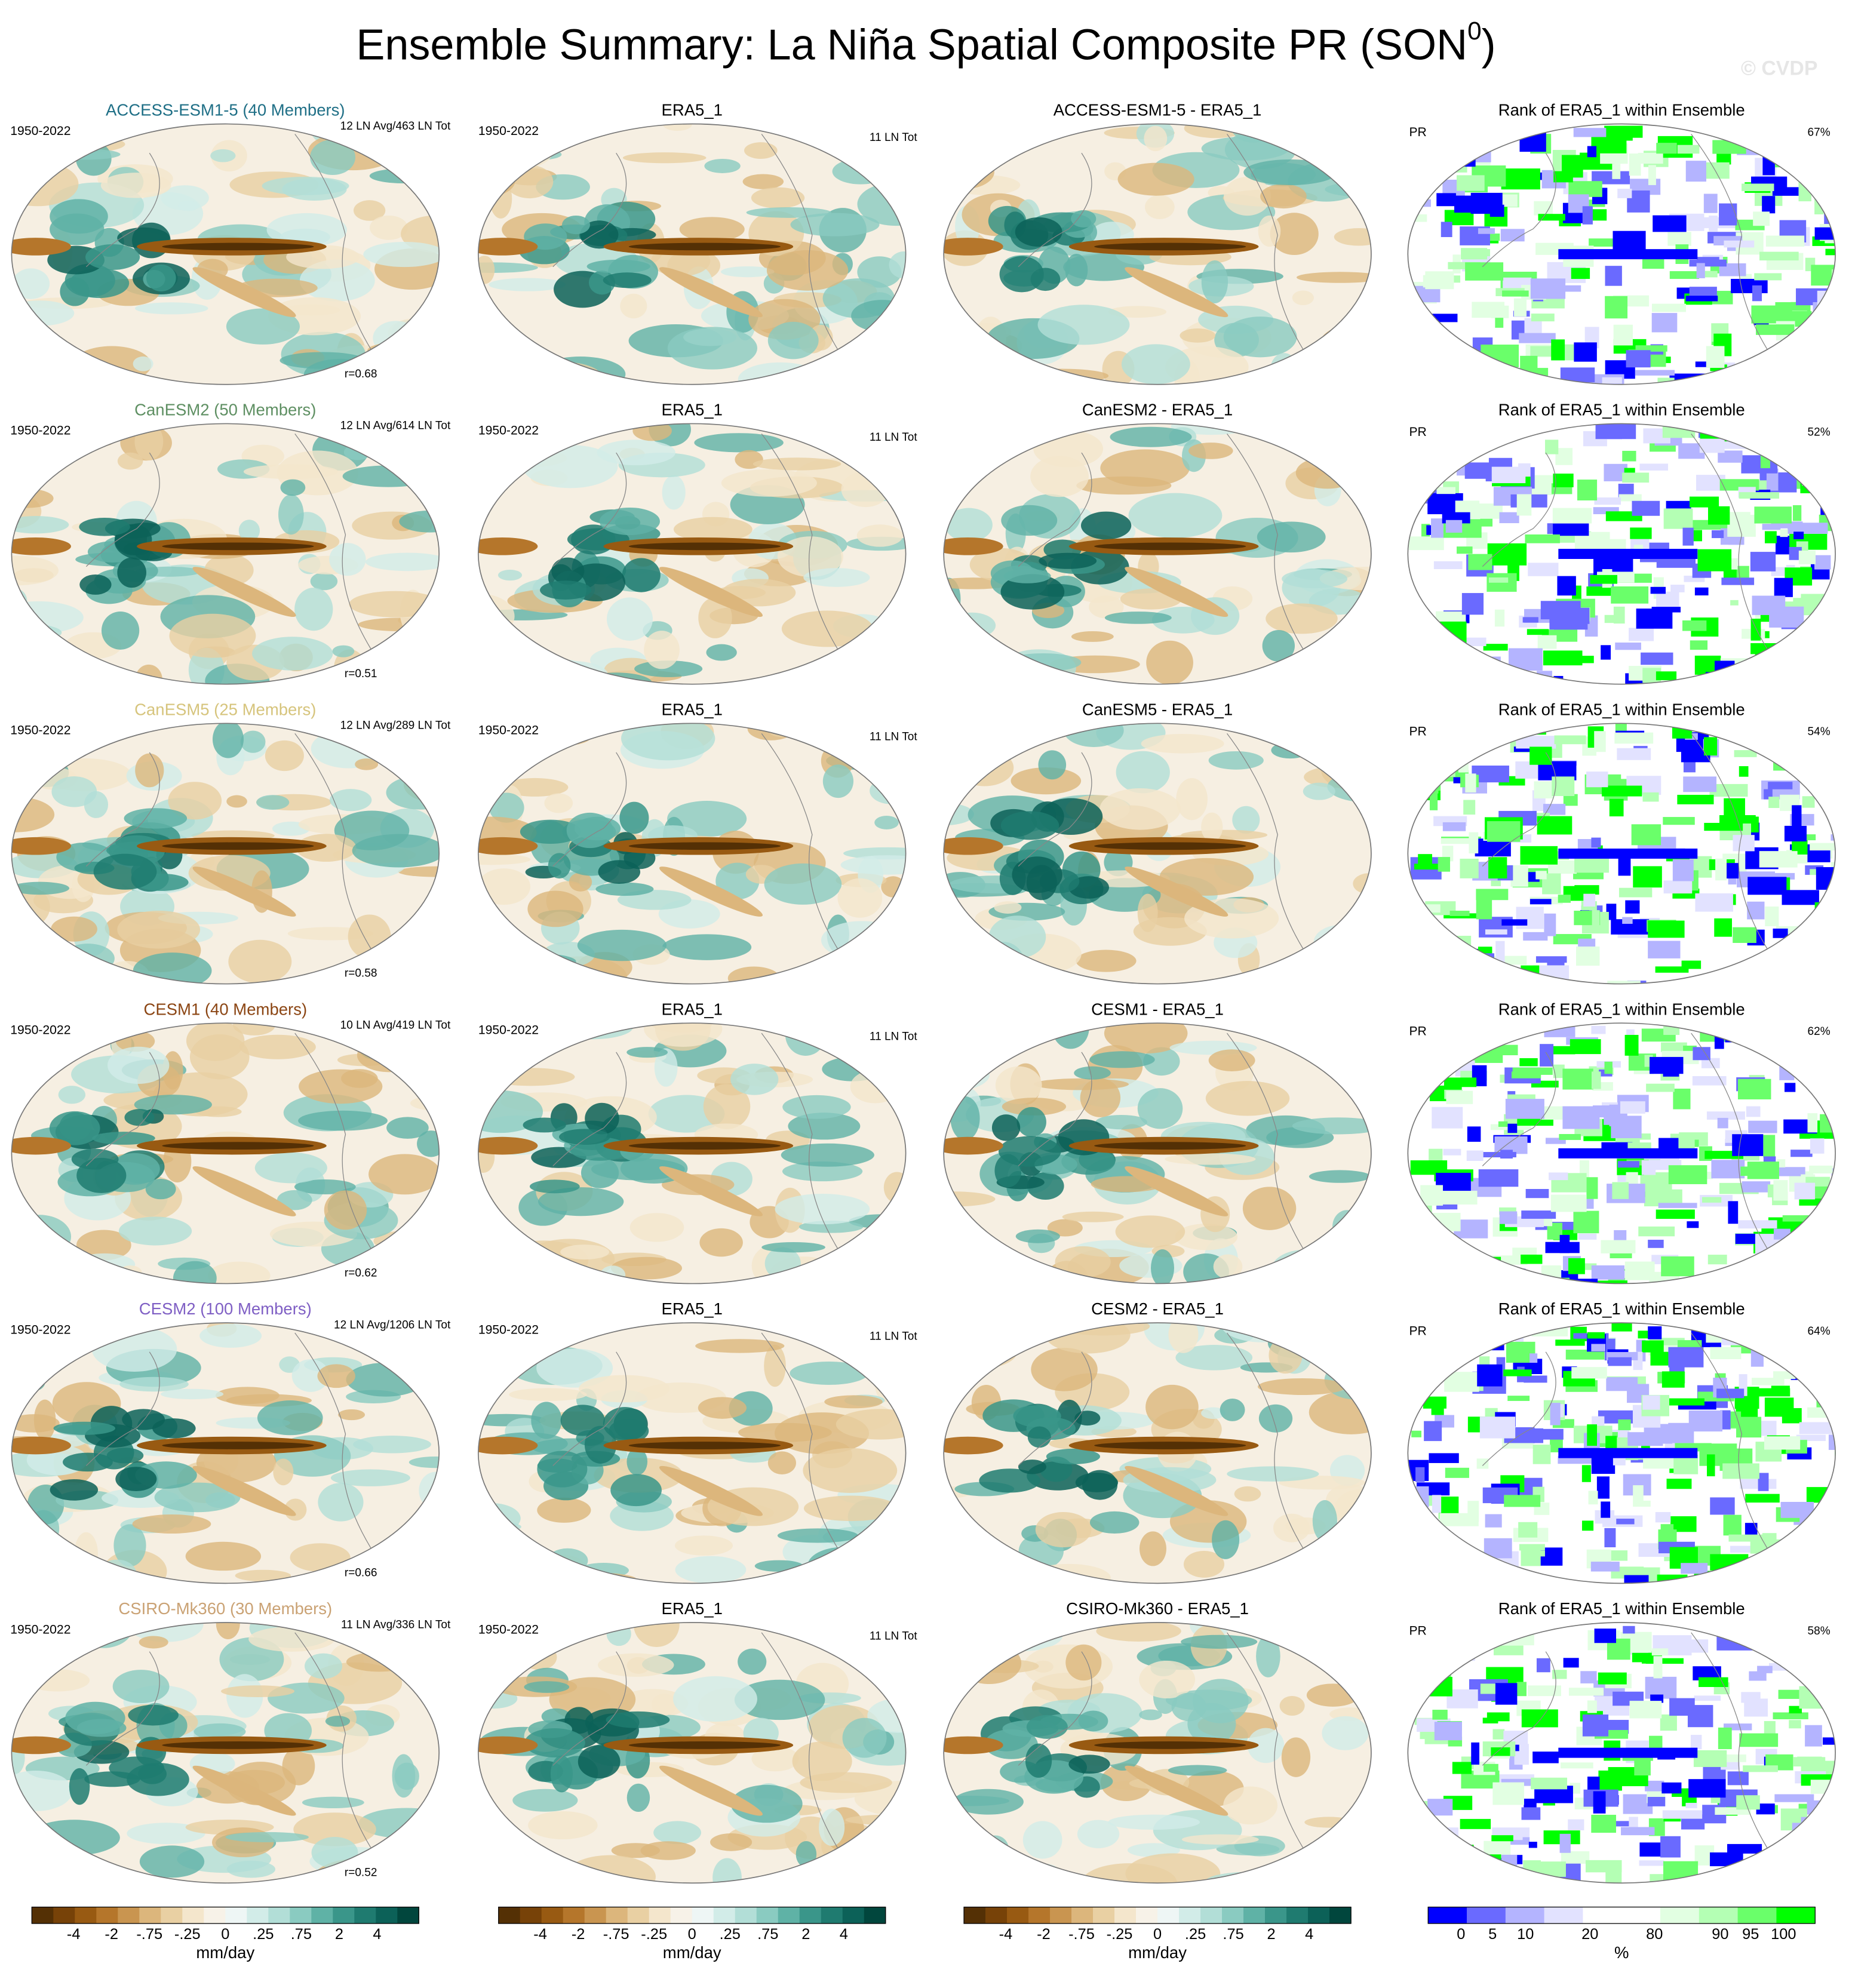  What do you see at coordinates (361, 973) in the screenshot?
I see `correlation-label: r=0.58` at bounding box center [361, 973].